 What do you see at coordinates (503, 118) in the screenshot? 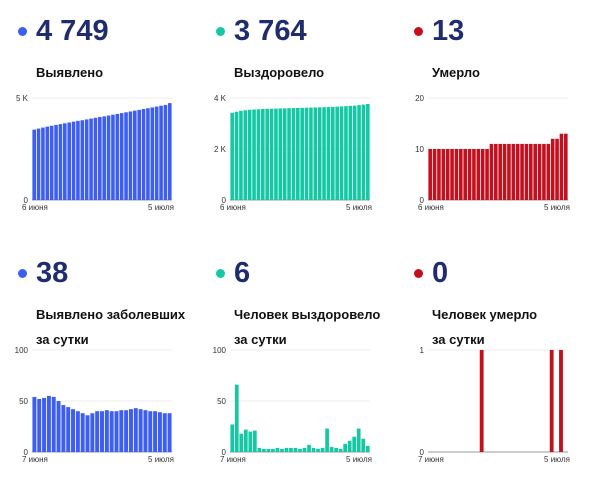
I see `panel-died-total: 13 Умерло 0 10 20 6 июня 5 июля` at bounding box center [503, 118].